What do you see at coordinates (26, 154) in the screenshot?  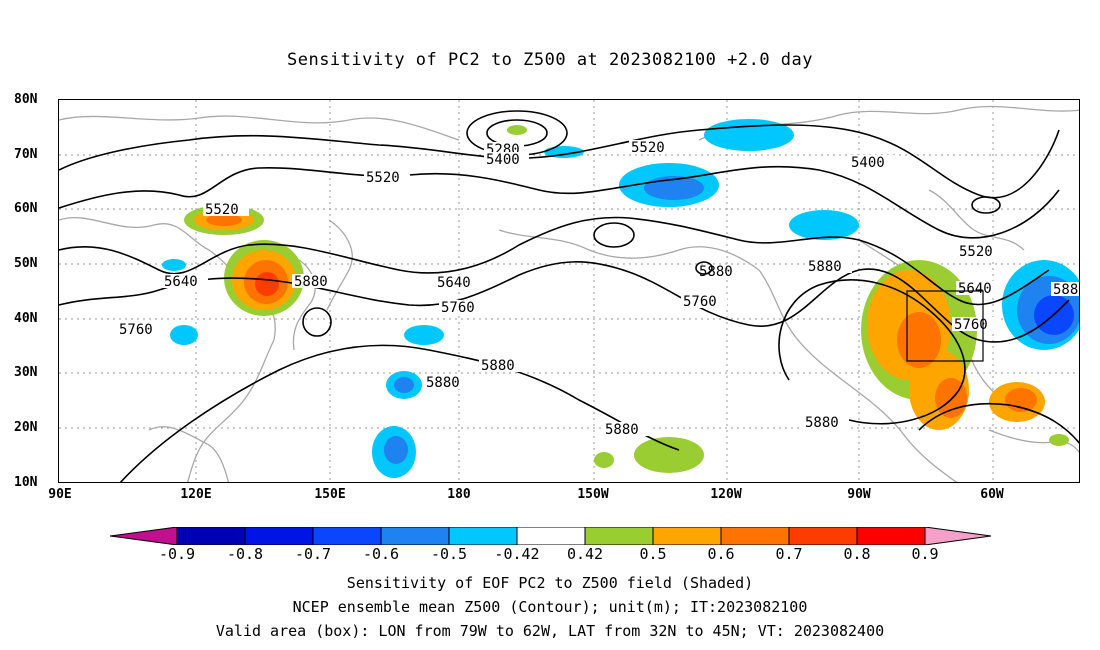 I see `lat-tick-70n: 70N` at bounding box center [26, 154].